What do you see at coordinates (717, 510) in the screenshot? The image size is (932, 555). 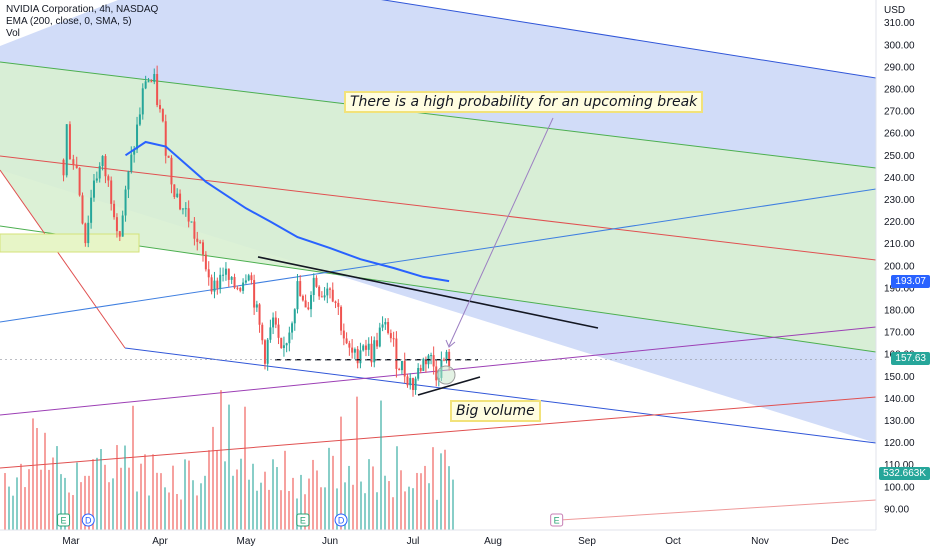 I see `pink-trendline` at bounding box center [717, 510].